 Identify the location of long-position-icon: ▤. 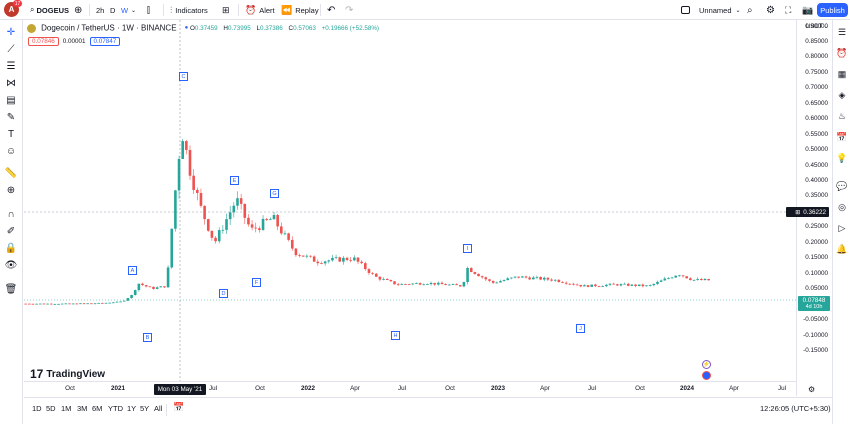
(11, 100).